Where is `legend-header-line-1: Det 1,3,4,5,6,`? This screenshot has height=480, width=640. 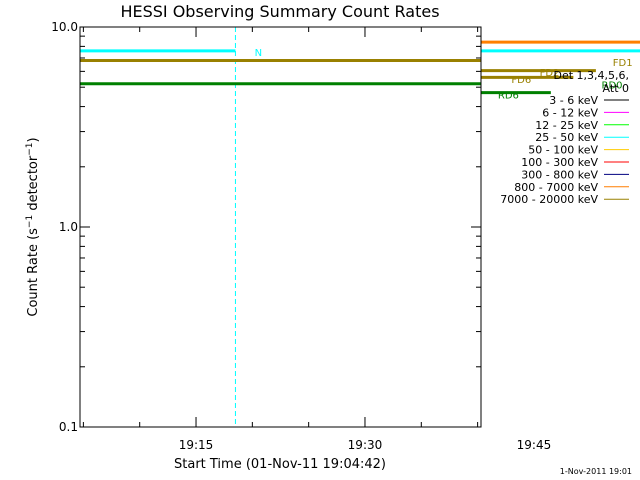
legend-header-line-1: Det 1,3,4,5,6, is located at coordinates (591, 75).